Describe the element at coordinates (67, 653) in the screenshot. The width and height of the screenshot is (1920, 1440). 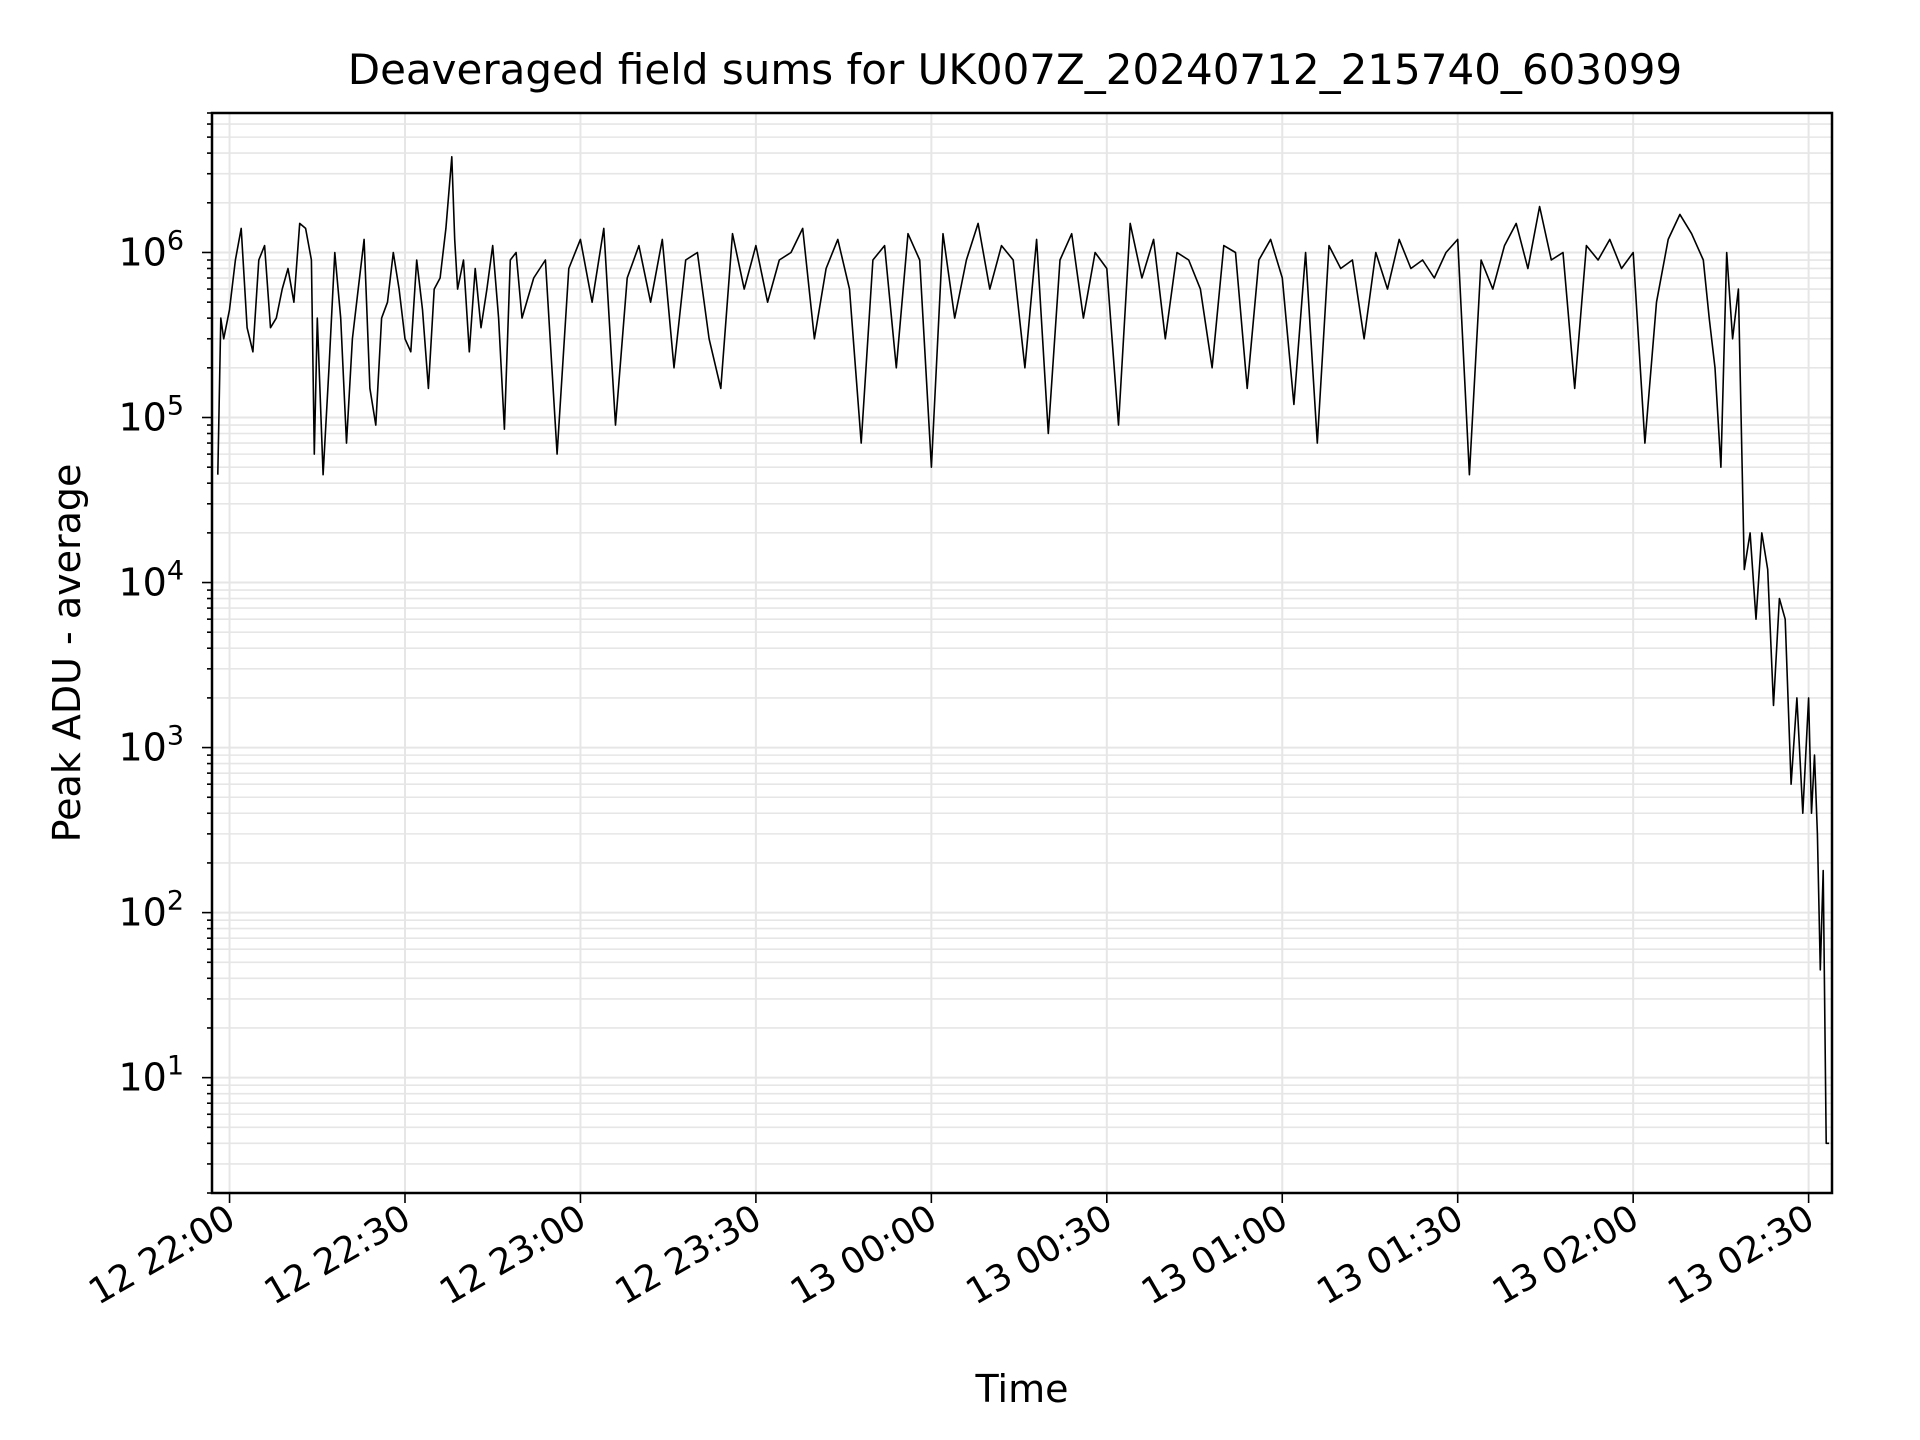
I see `y-axis-label: Peak ADU - average` at that location.